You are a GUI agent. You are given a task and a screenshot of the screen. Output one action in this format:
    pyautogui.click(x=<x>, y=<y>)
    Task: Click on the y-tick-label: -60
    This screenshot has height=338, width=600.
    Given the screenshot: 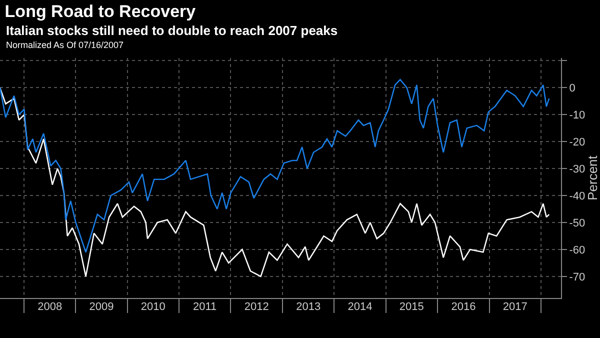 What is the action you would take?
    pyautogui.click(x=577, y=250)
    